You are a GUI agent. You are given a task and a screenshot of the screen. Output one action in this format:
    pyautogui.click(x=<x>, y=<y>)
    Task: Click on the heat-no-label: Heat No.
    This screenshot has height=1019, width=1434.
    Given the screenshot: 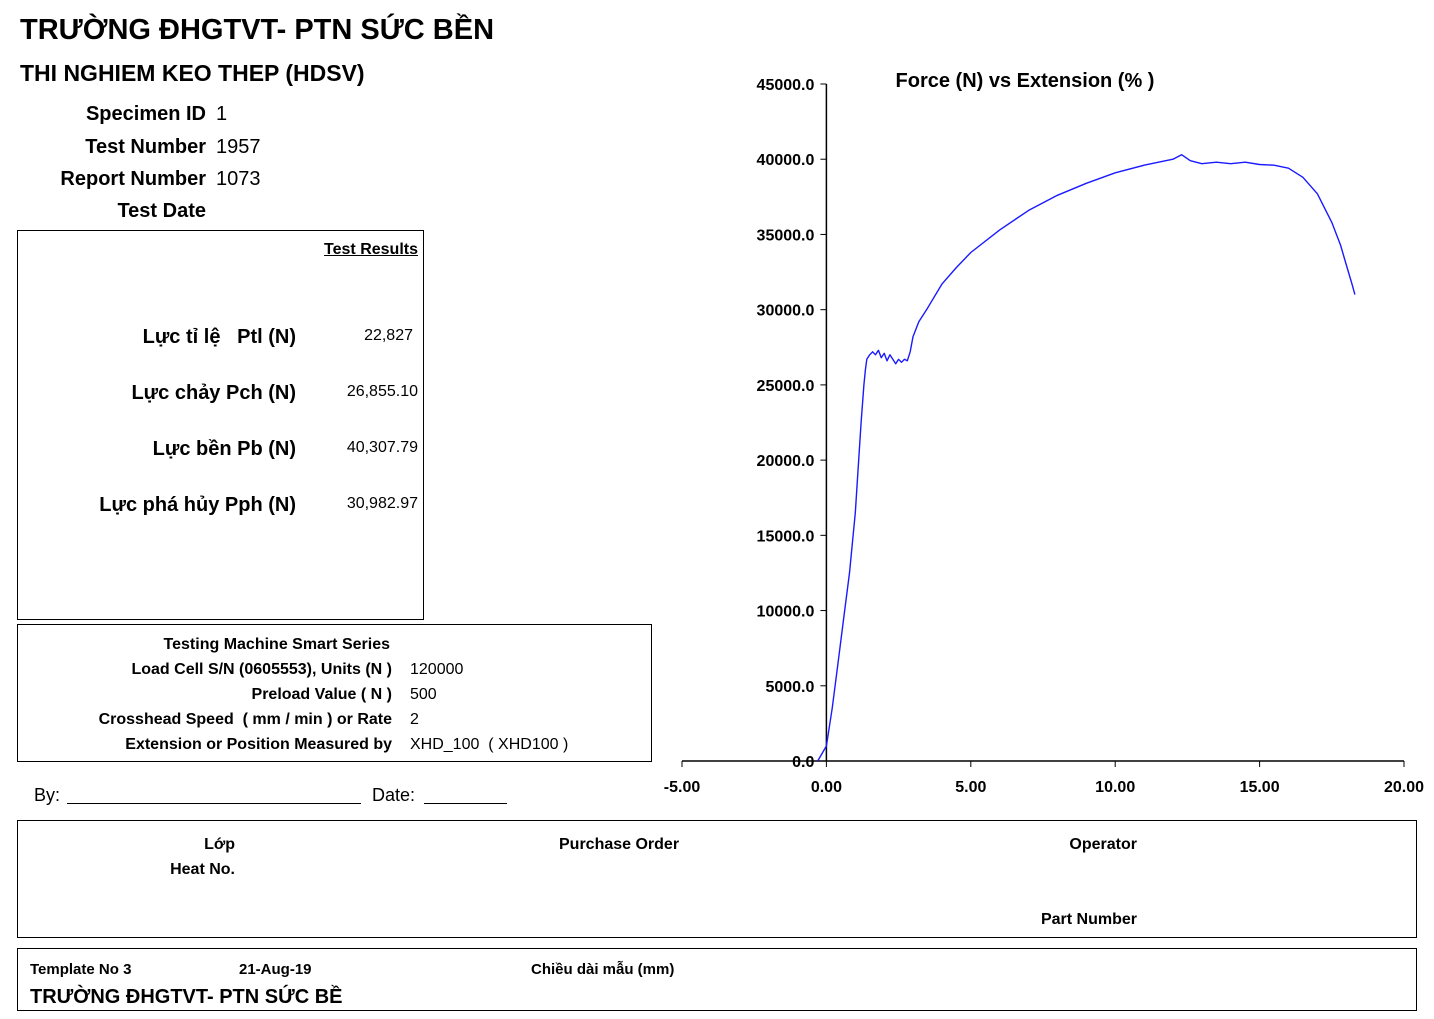 What is the action you would take?
    pyautogui.click(x=202, y=869)
    